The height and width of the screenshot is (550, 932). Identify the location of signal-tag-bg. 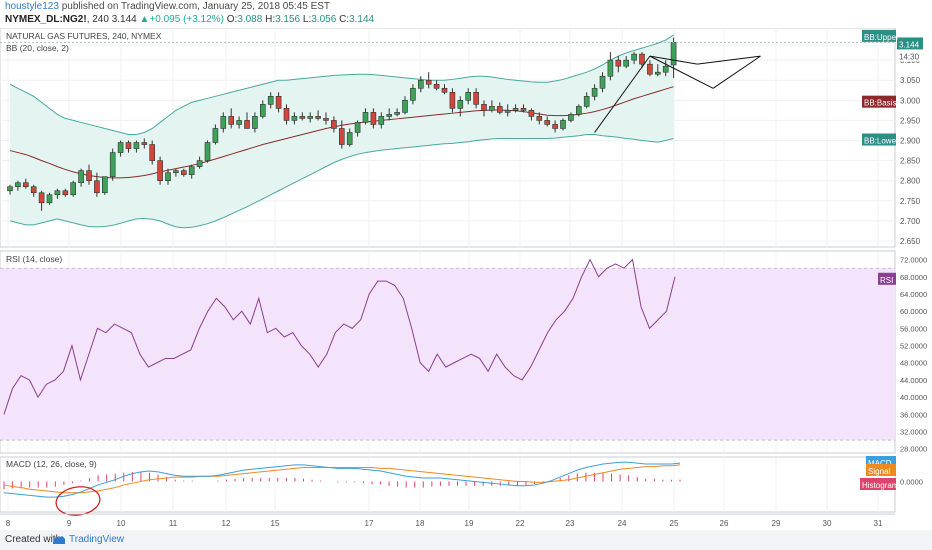
(881, 470).